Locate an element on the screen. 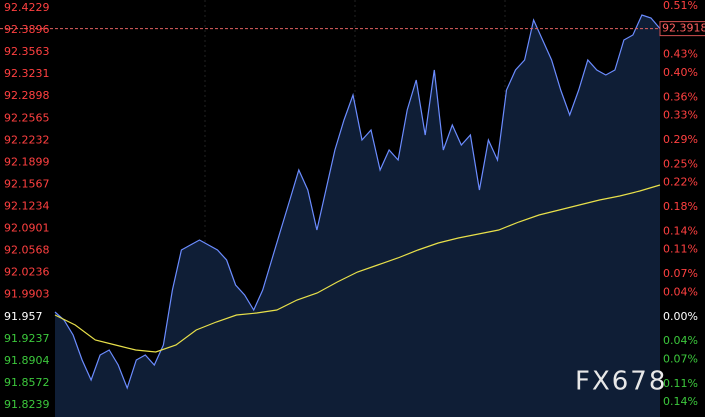 This screenshot has height=417, width=705. y-tick-label: 92.2565 is located at coordinates (27, 117).